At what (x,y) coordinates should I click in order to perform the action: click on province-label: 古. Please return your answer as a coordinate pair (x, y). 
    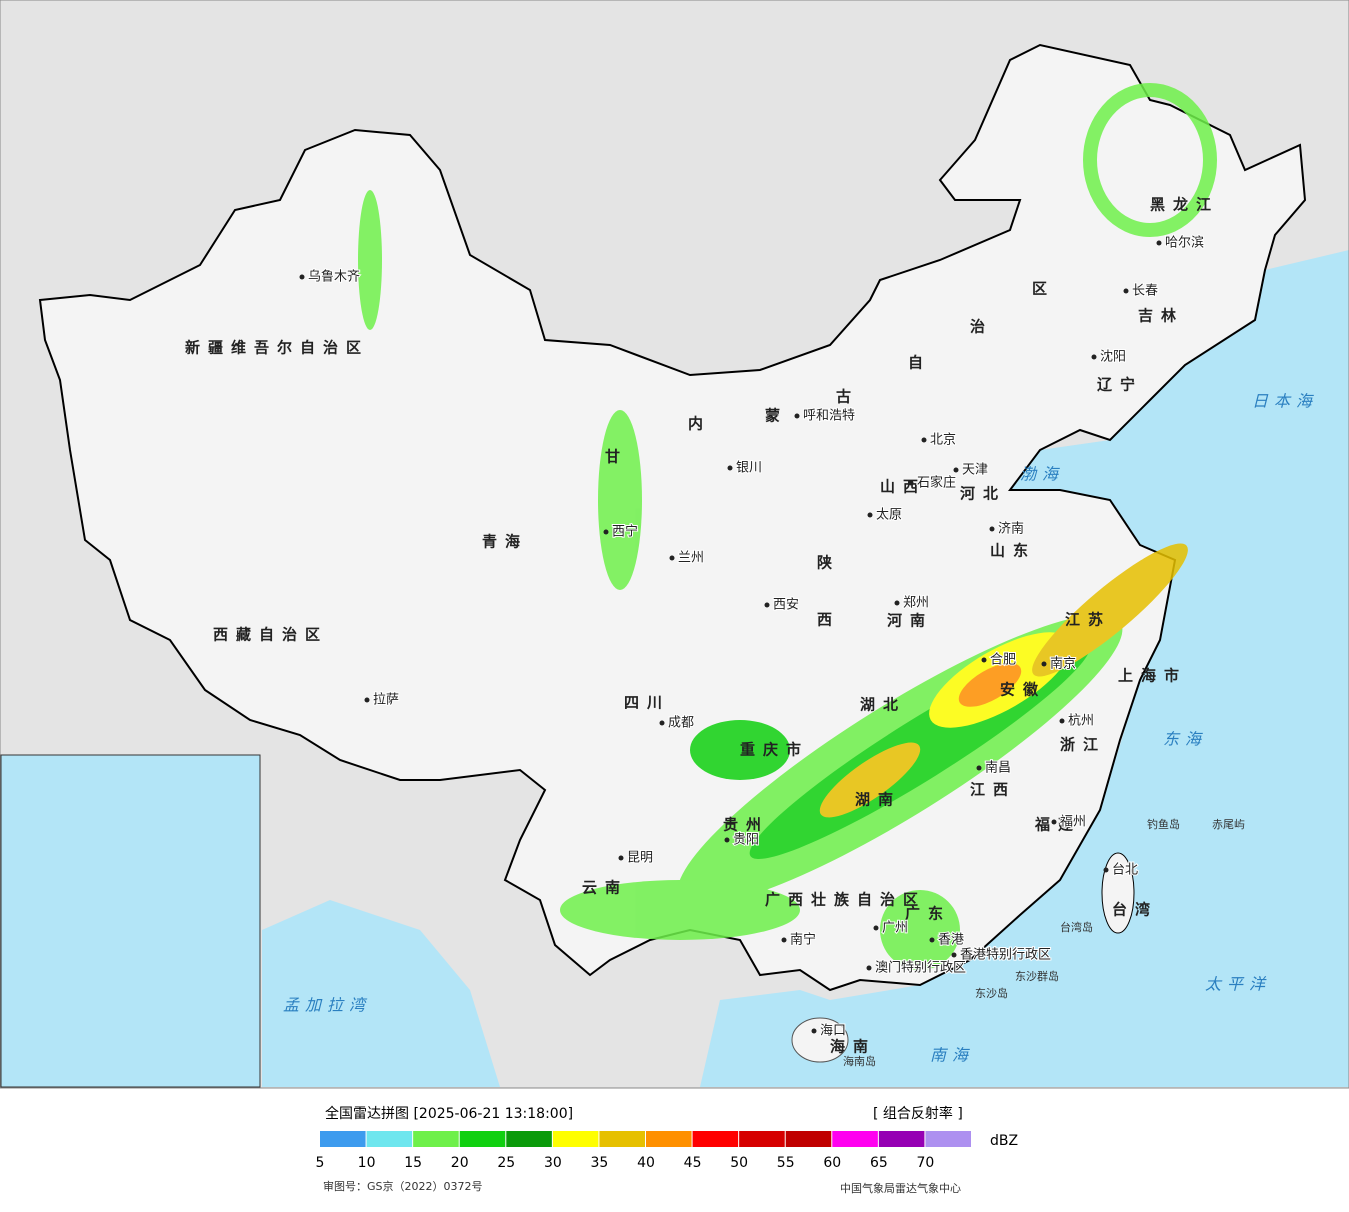
    Looking at the image, I should click on (847, 397).